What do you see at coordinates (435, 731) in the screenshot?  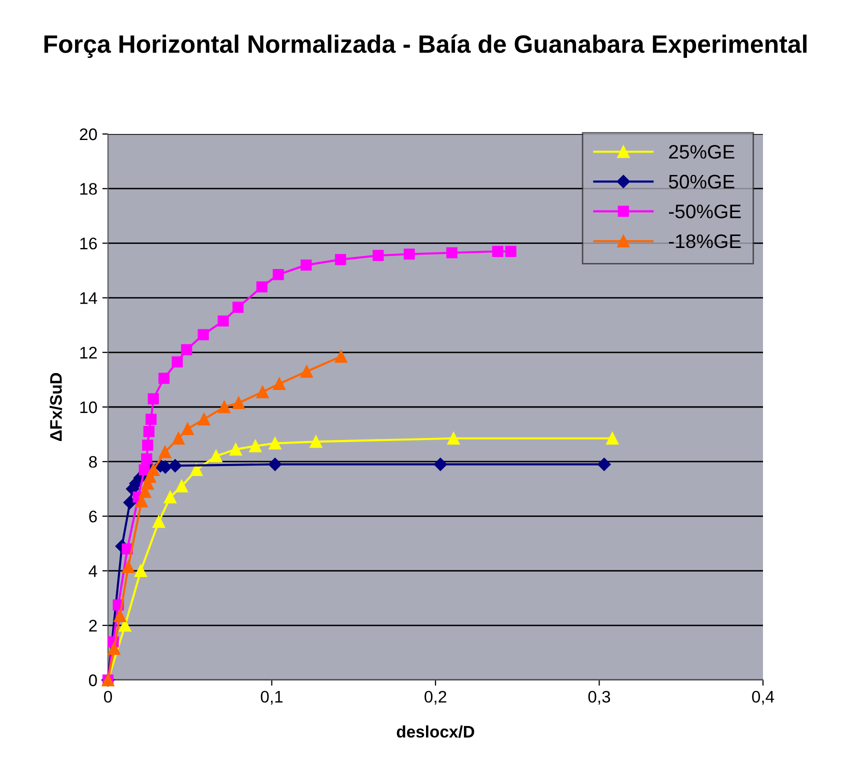 I see `x-axis-title: deslocx/D` at bounding box center [435, 731].